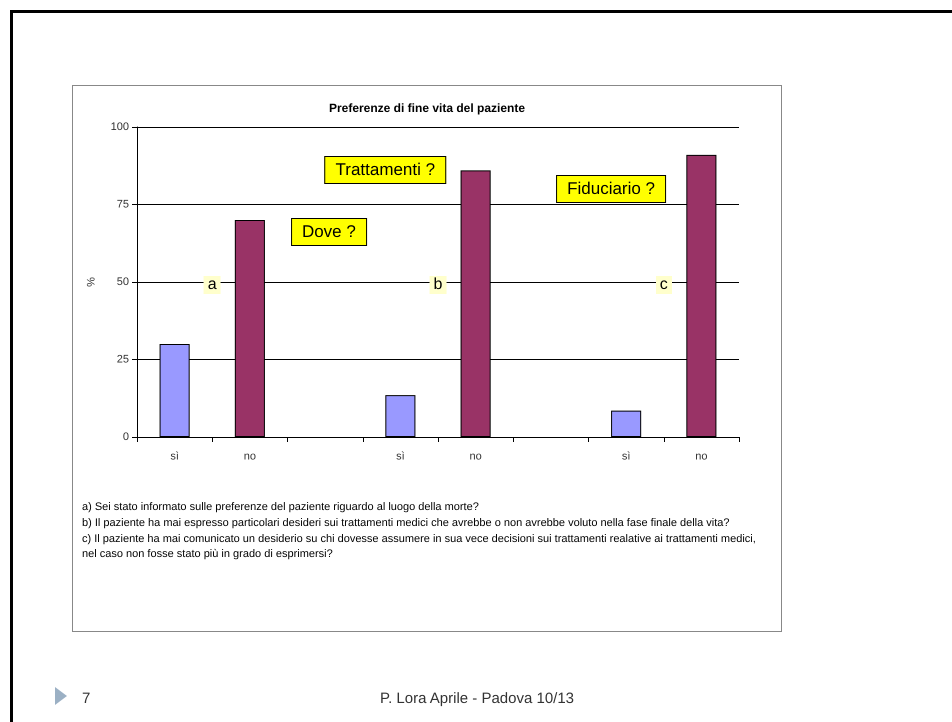 The image size is (952, 722). What do you see at coordinates (438, 285) in the screenshot?
I see `annotation: b` at bounding box center [438, 285].